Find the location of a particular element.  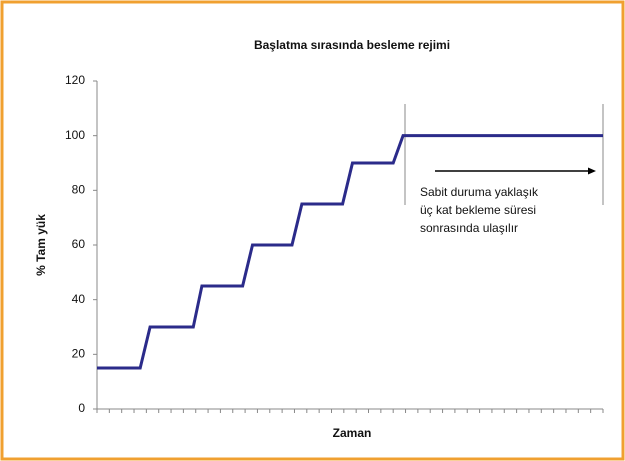

chart-title: Başlatma sırasında besleme rejimi is located at coordinates (352, 45).